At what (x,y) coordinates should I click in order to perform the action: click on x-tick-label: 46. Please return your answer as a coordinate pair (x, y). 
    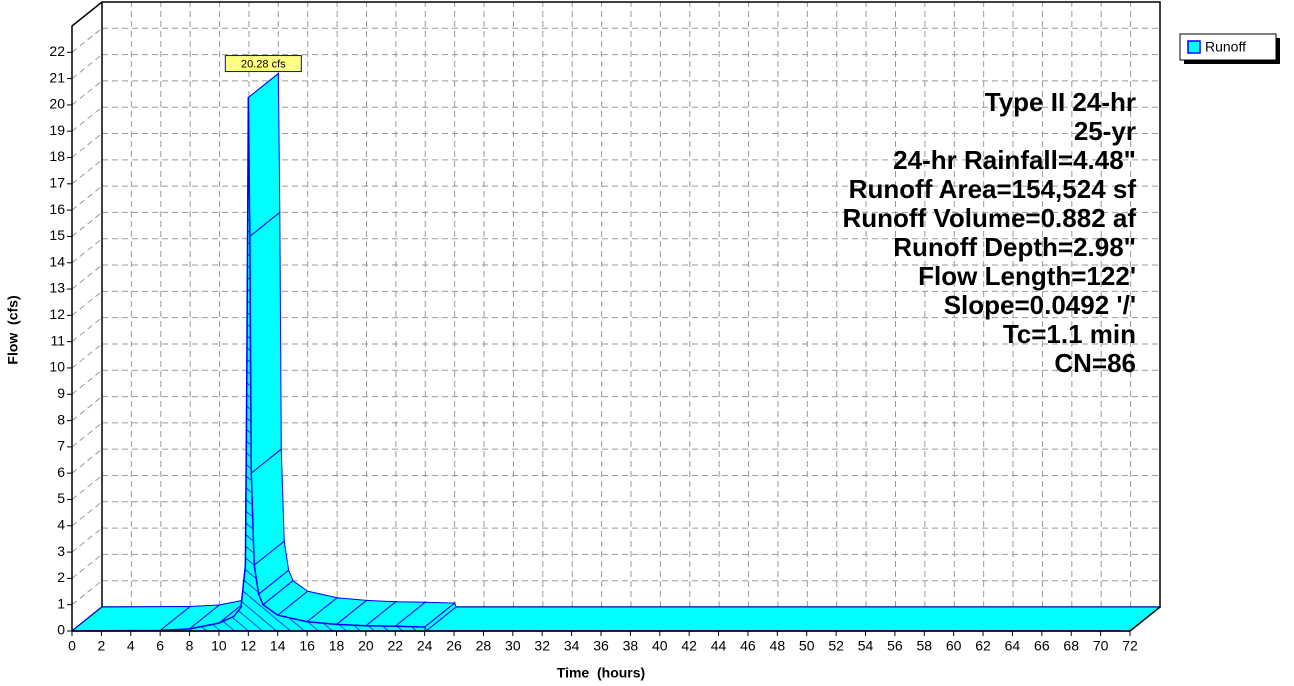
    Looking at the image, I should click on (748, 646).